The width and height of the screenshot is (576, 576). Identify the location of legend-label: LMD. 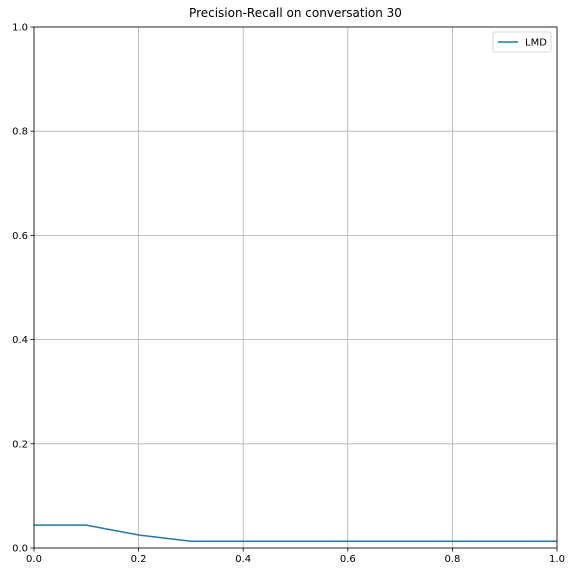
(536, 43).